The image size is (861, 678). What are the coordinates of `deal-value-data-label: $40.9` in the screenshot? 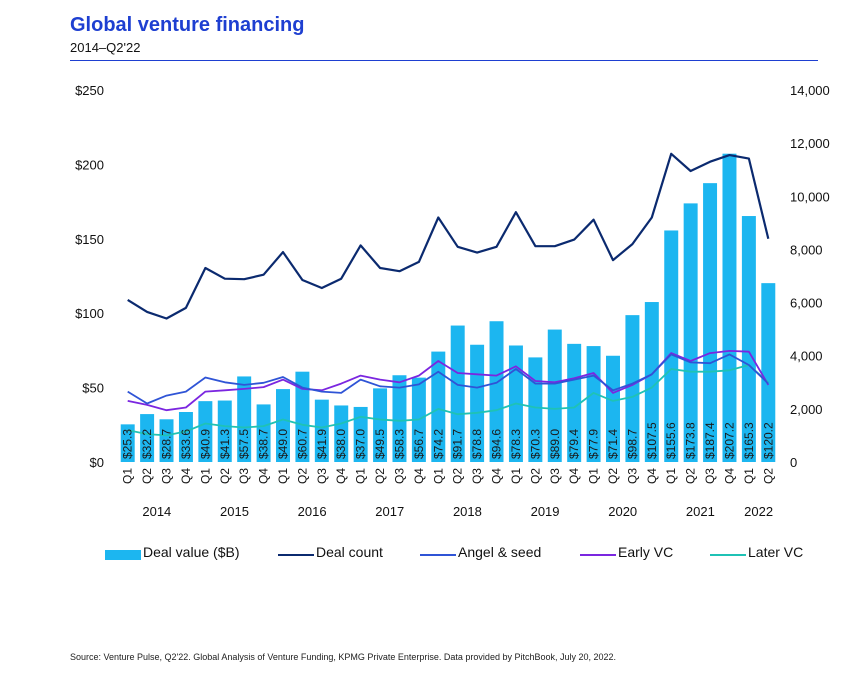 It's located at (205, 444).